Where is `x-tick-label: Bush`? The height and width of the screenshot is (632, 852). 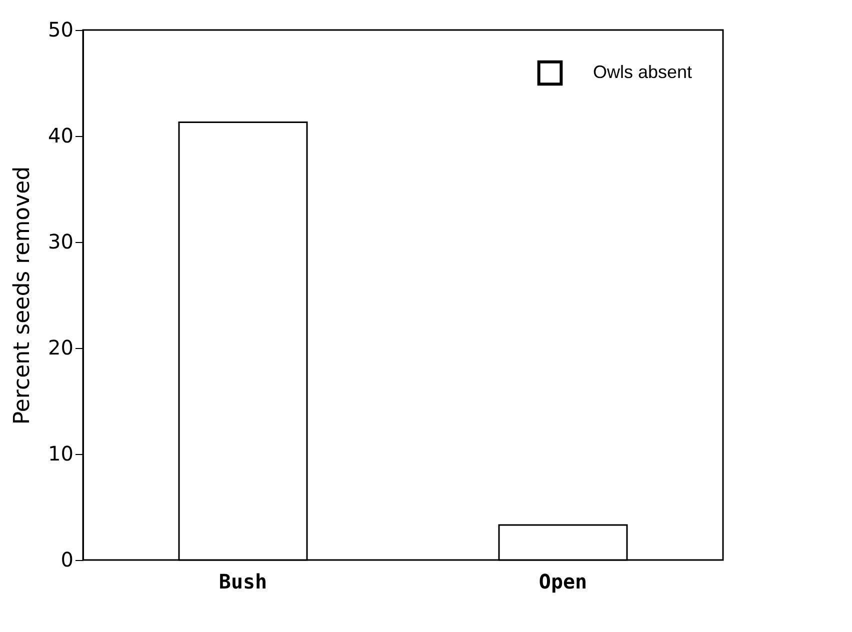
x-tick-label: Bush is located at coordinates (243, 582).